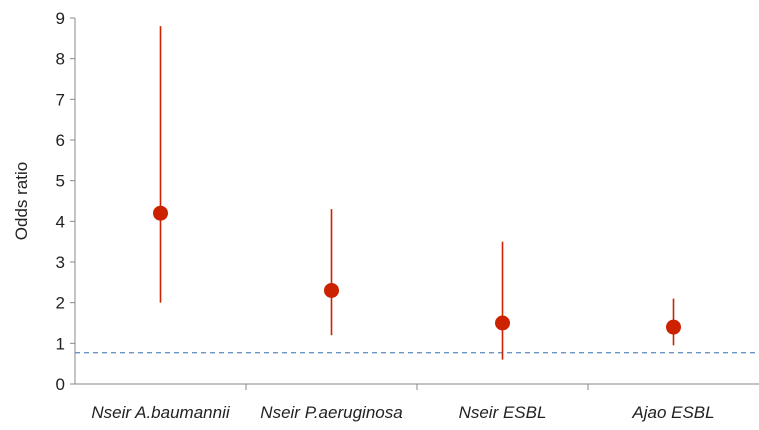  I want to click on x-tick-label: Nseir P.aeruginosa, so click(331, 412).